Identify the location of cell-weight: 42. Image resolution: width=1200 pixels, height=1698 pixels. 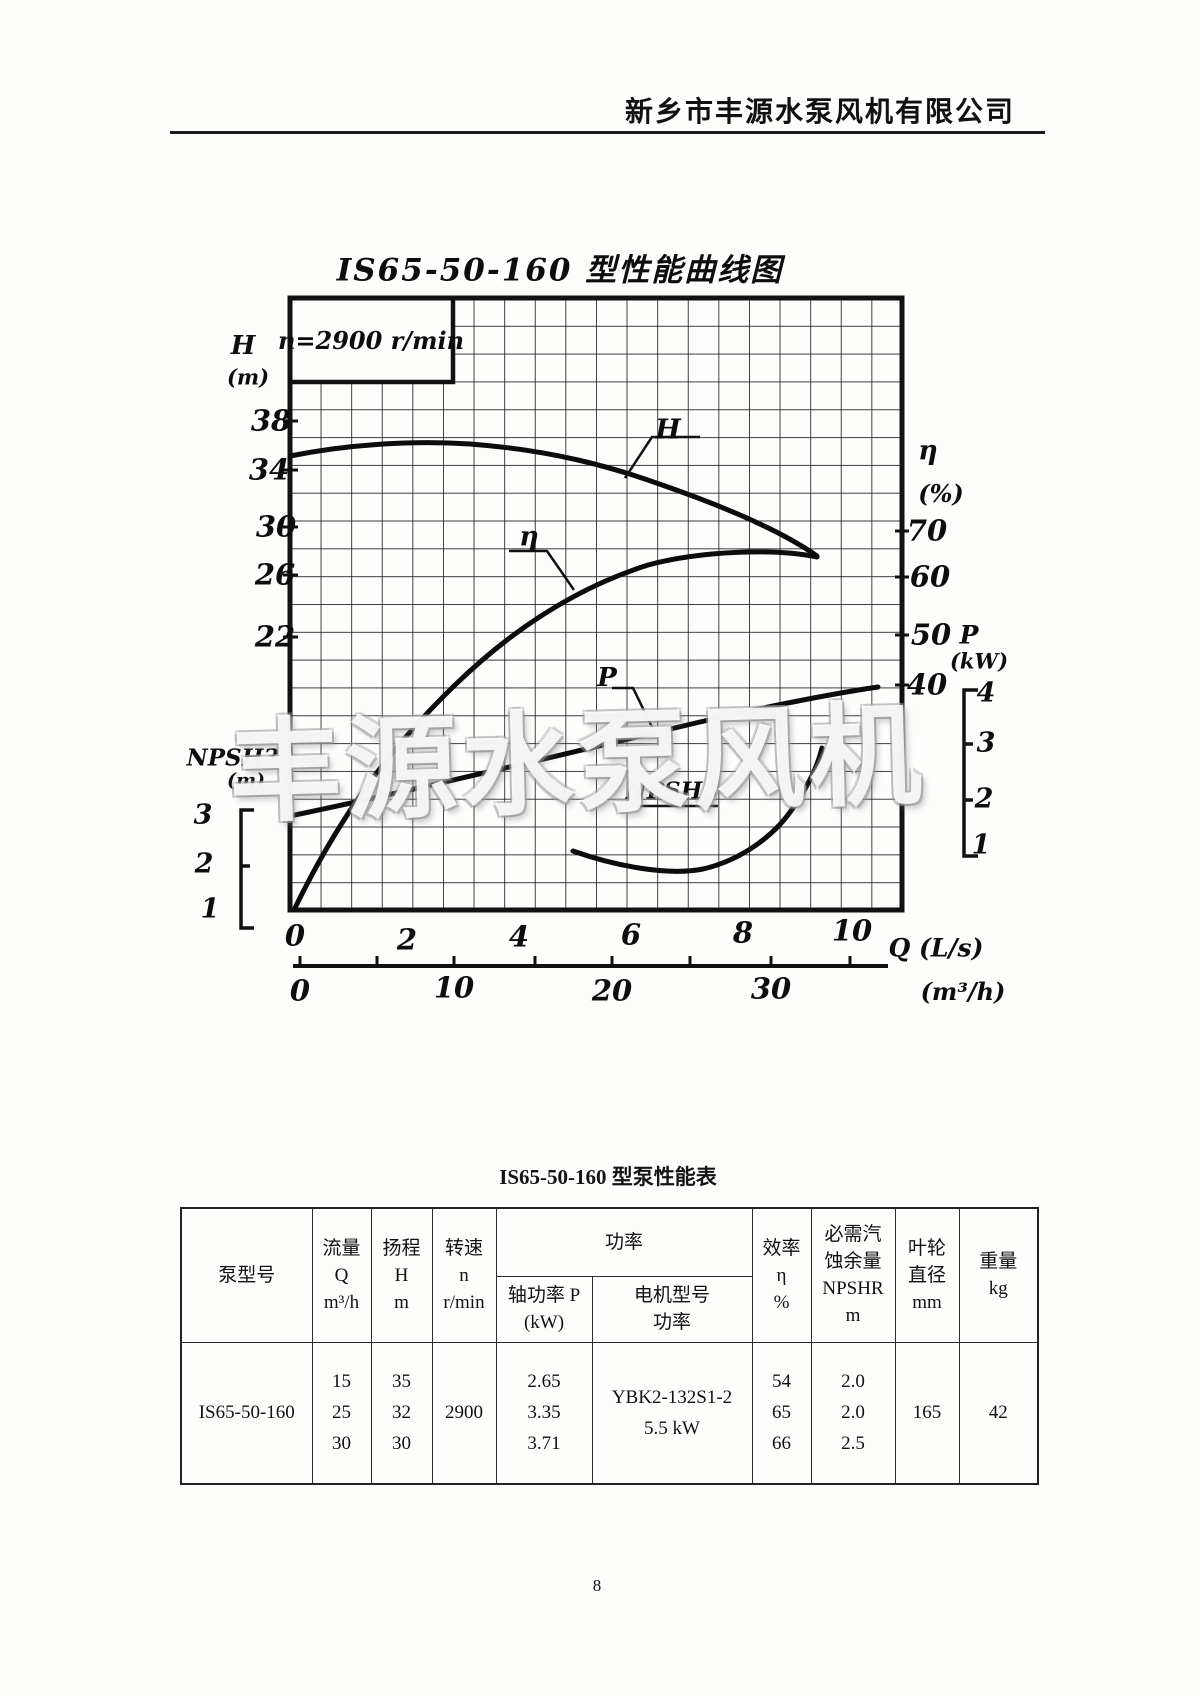
(998, 1413).